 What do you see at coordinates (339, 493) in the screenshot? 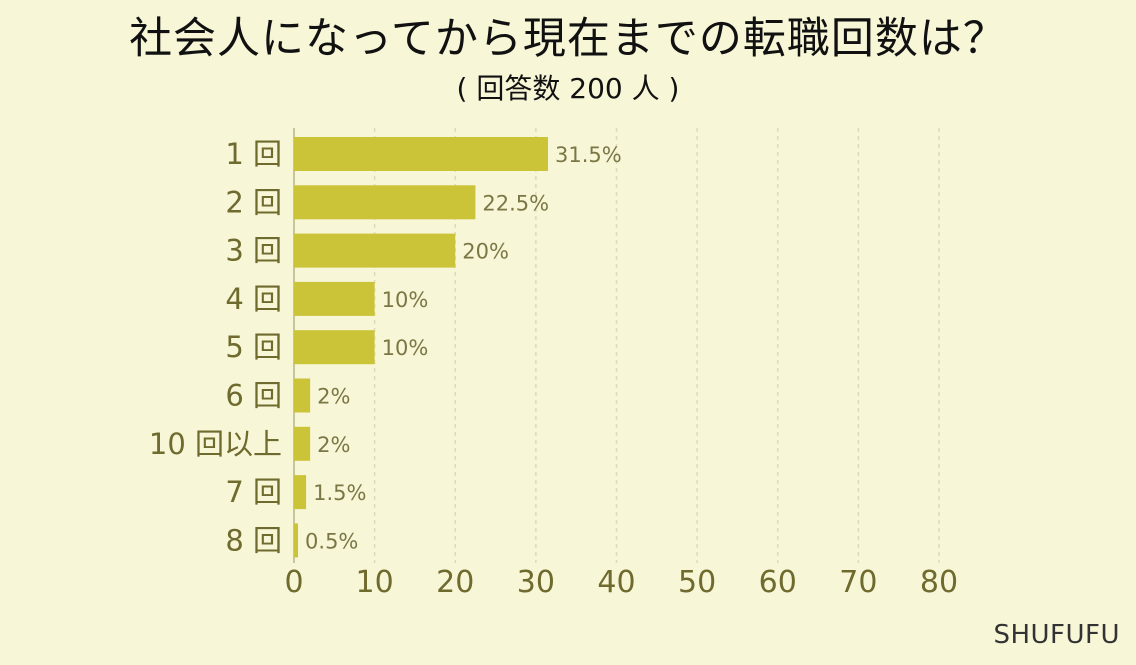
I see `value-label: 1.5%` at bounding box center [339, 493].